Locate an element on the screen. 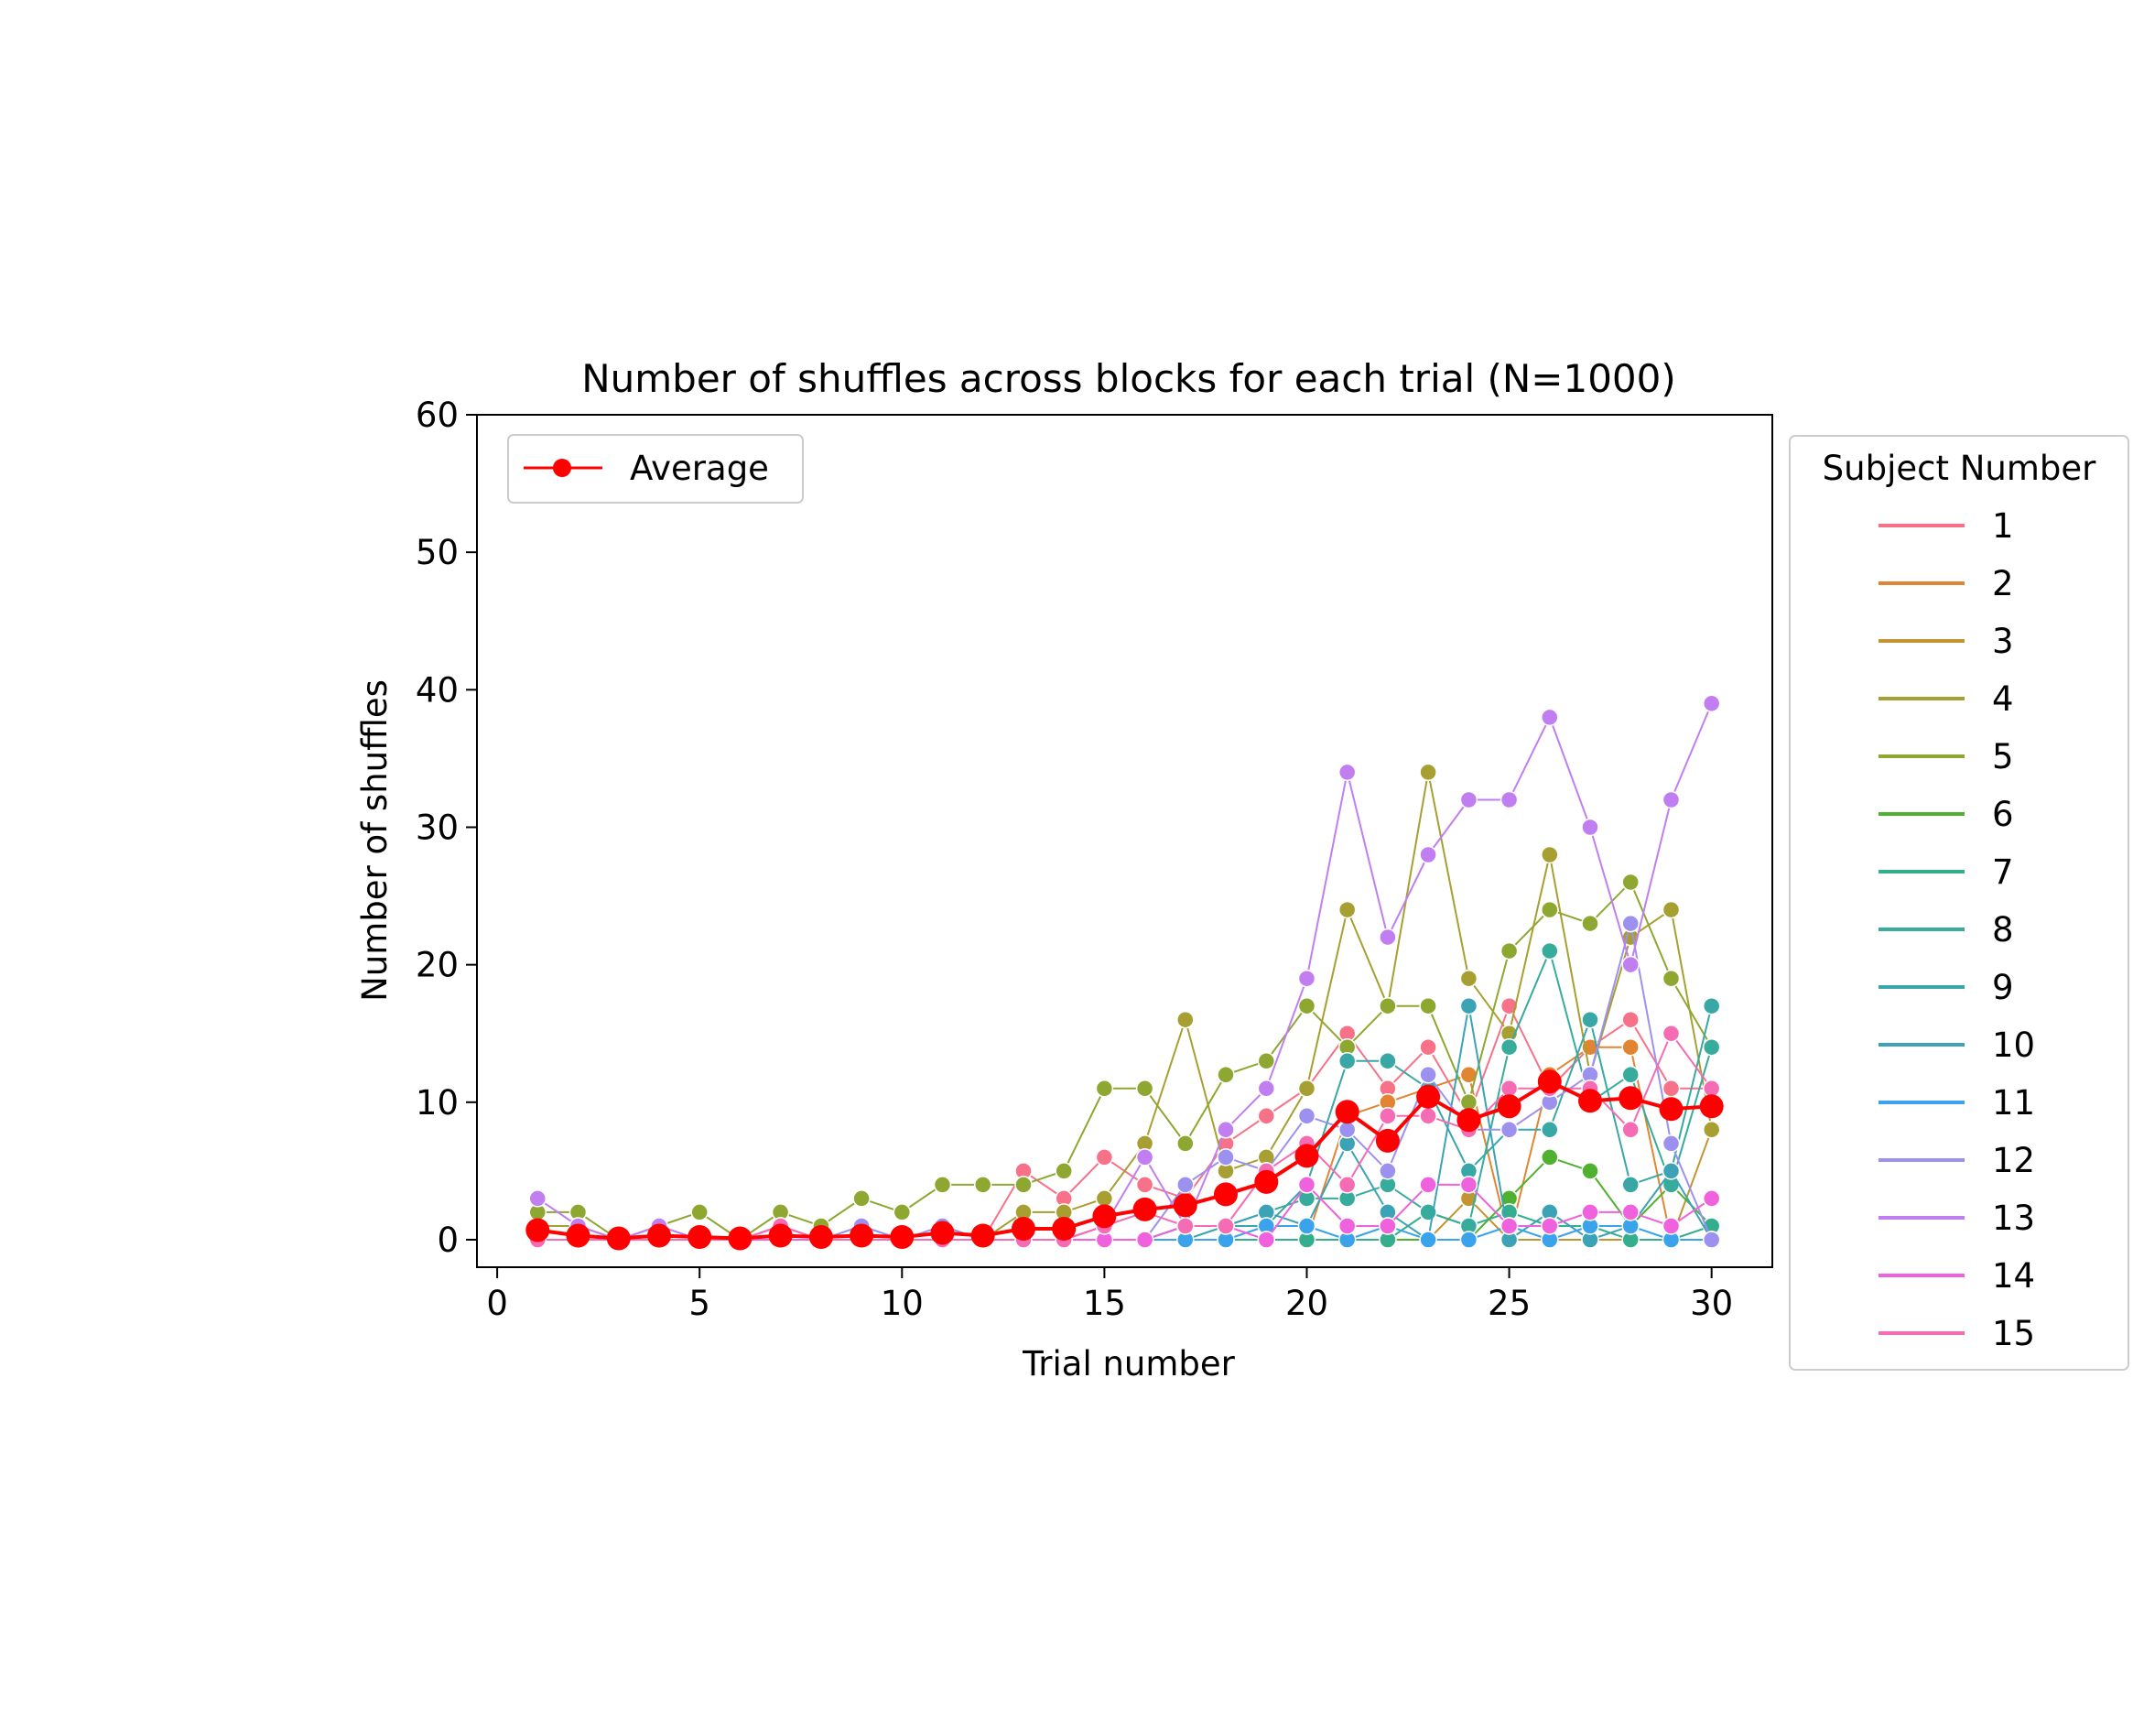 This screenshot has height=1736, width=2133. x-tick-label: 0 is located at coordinates (497, 1304).